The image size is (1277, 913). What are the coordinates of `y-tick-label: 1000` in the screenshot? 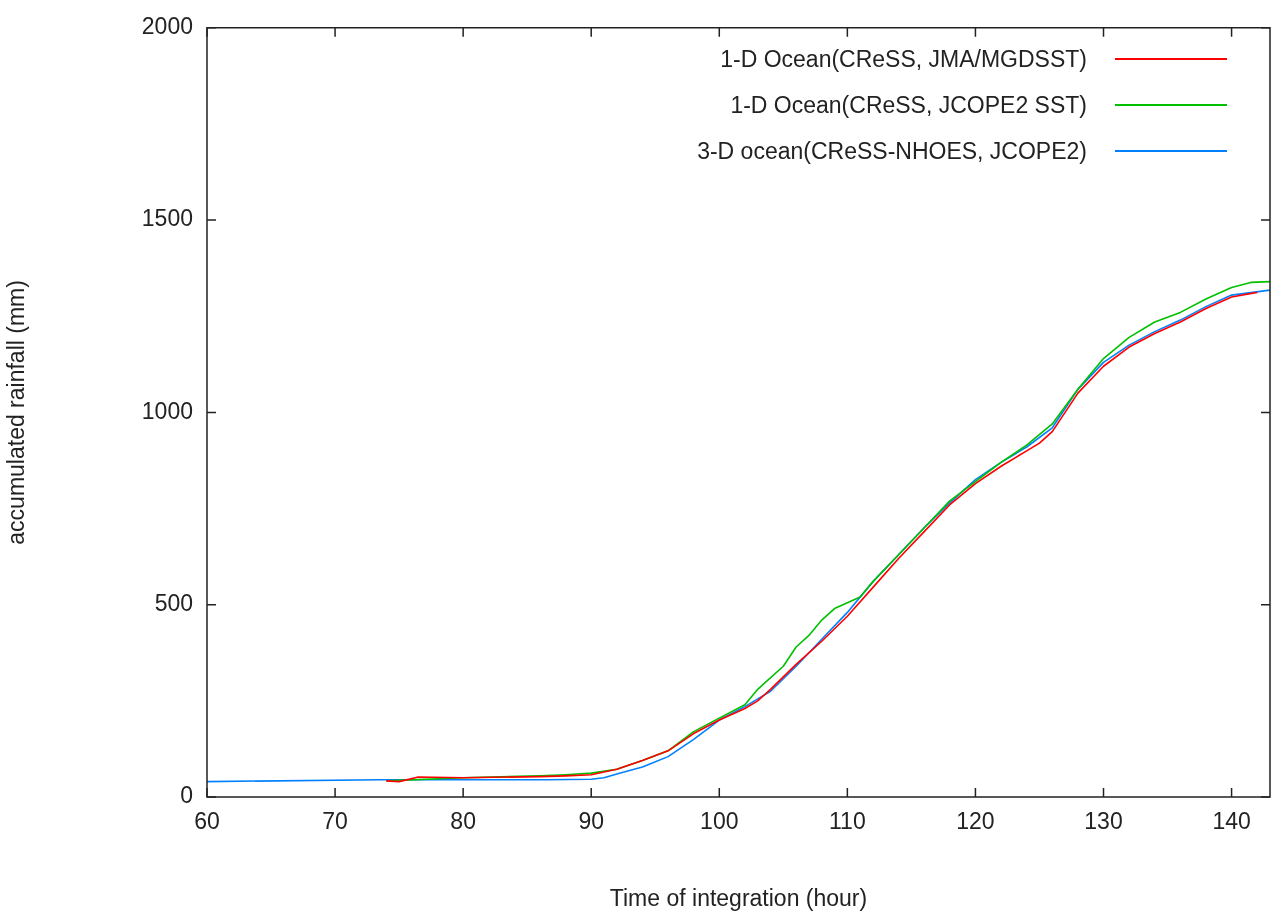 It's located at (167, 410).